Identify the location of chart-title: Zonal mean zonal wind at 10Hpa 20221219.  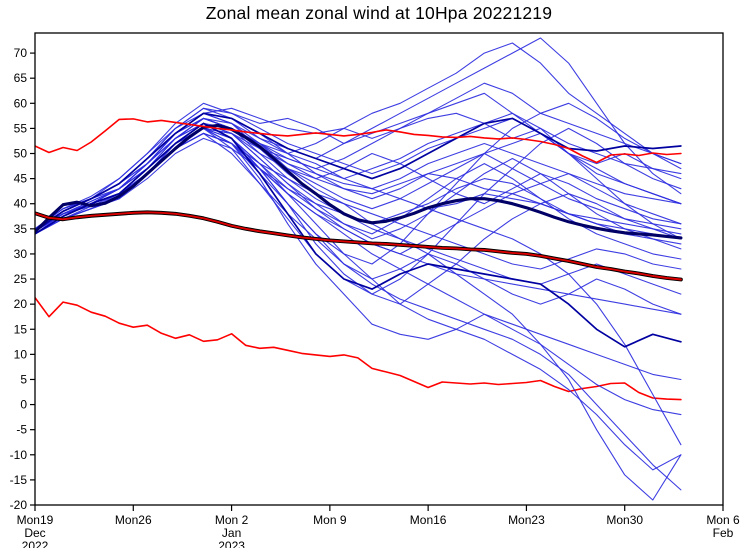
(379, 13).